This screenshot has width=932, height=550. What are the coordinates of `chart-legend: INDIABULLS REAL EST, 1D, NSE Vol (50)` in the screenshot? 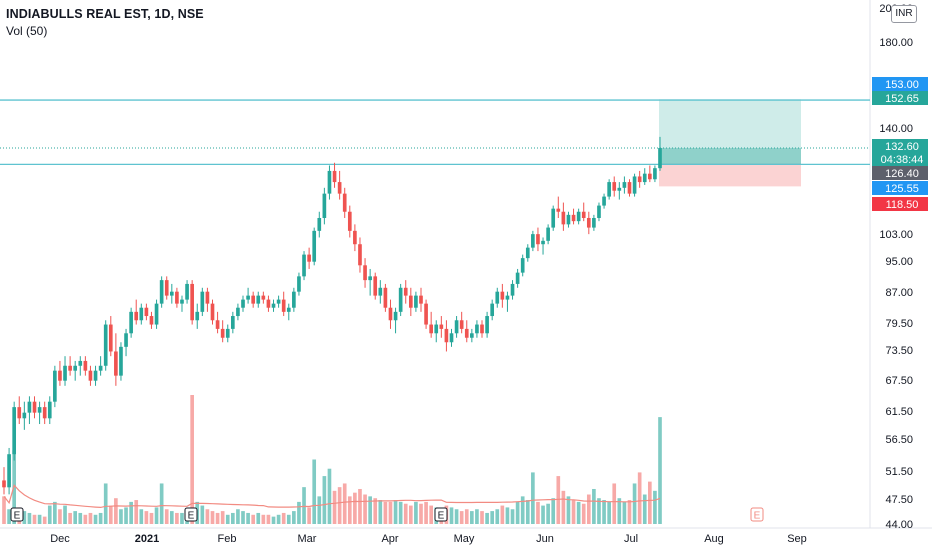 It's located at (105, 23).